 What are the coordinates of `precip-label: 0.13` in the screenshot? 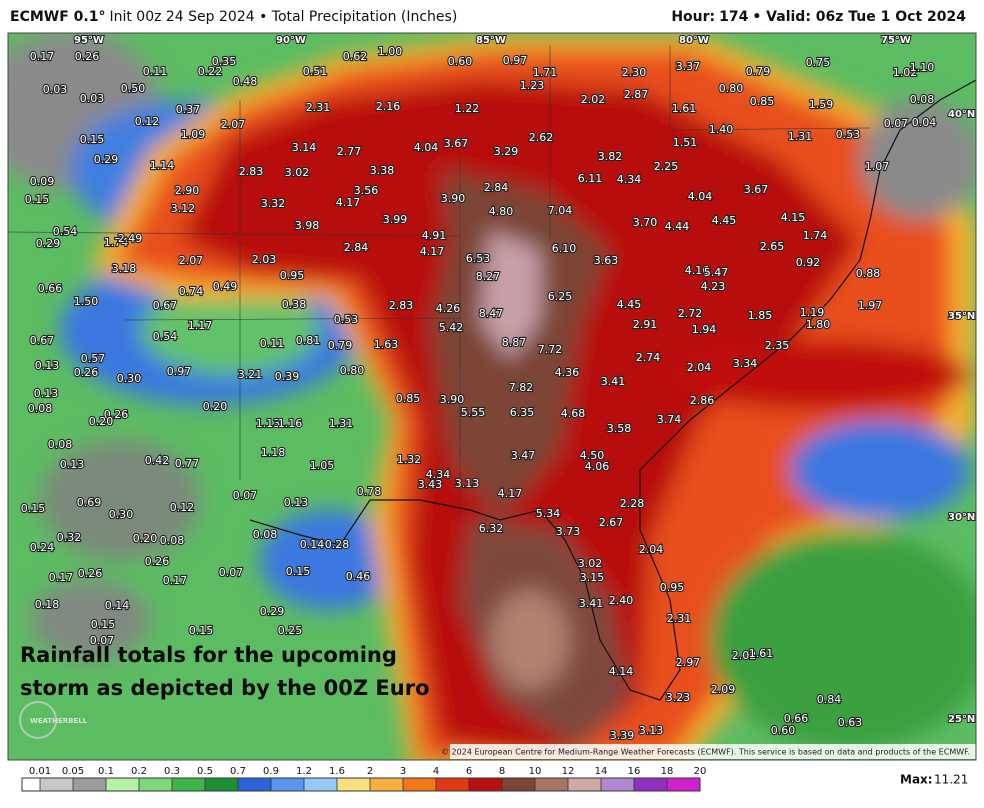 It's located at (46, 393).